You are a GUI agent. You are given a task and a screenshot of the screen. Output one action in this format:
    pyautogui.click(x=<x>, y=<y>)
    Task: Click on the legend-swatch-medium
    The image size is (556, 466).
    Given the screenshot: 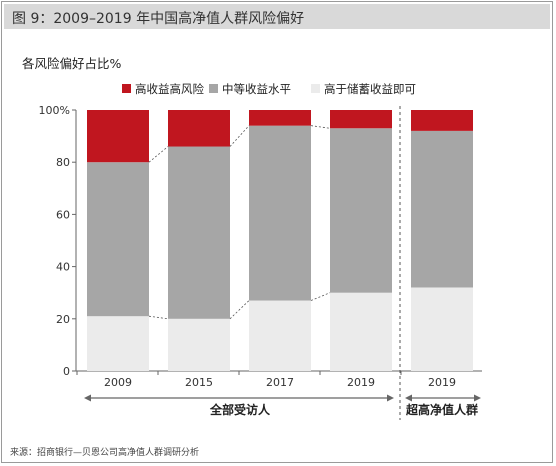 What is the action you would take?
    pyautogui.click(x=213, y=88)
    